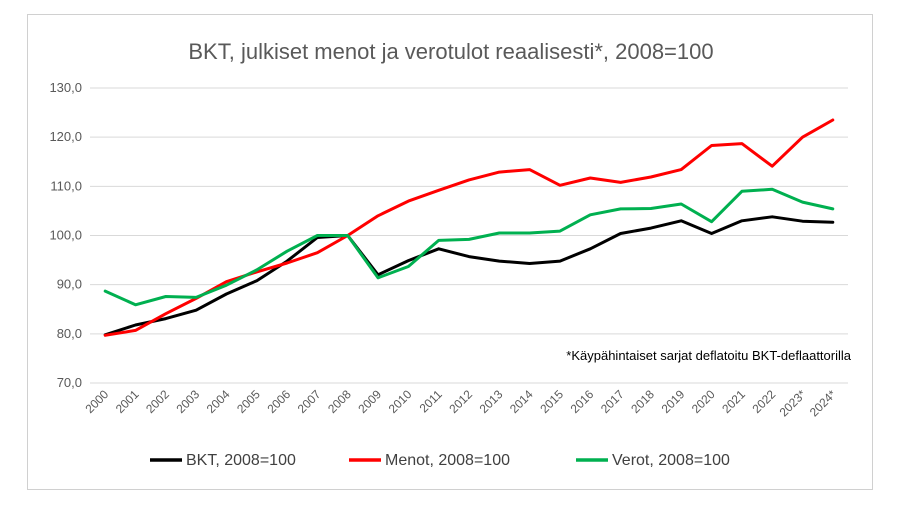 The image size is (900, 506). What do you see at coordinates (612, 401) in the screenshot?
I see `x-tick-label: 2017` at bounding box center [612, 401].